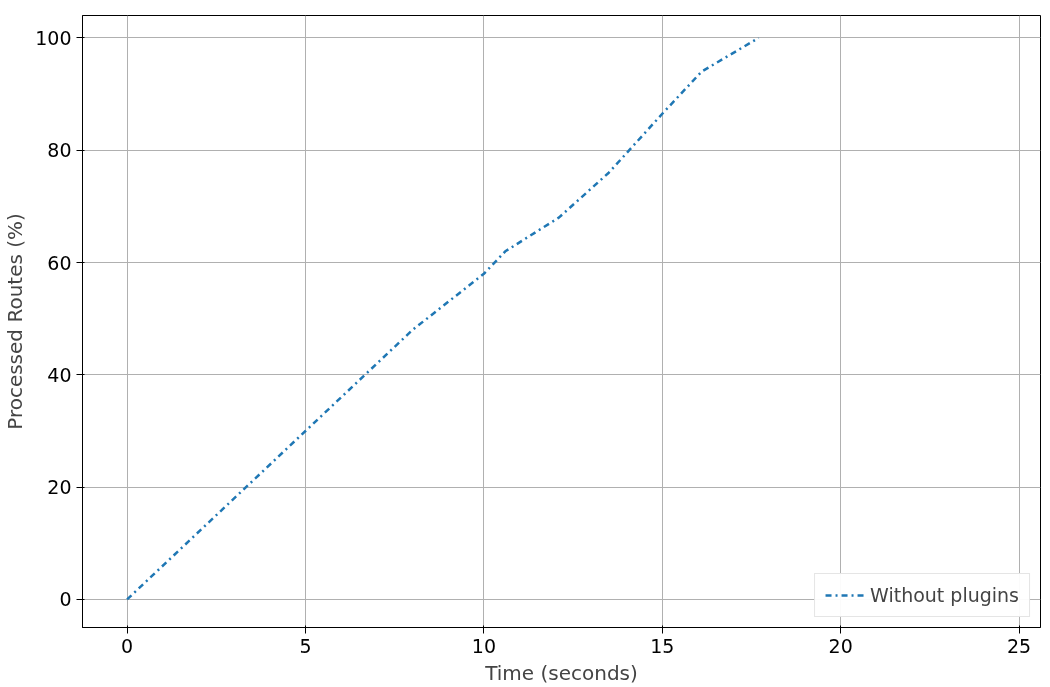  Describe the element at coordinates (1019, 645) in the screenshot. I see `x-tick-label: 25` at that location.